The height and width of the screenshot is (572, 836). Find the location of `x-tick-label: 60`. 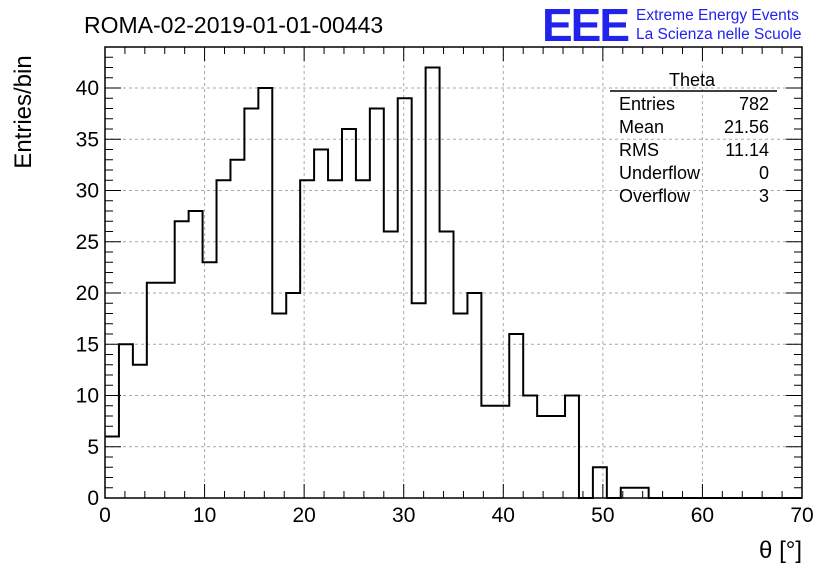

x-tick-label: 60 is located at coordinates (702, 515).